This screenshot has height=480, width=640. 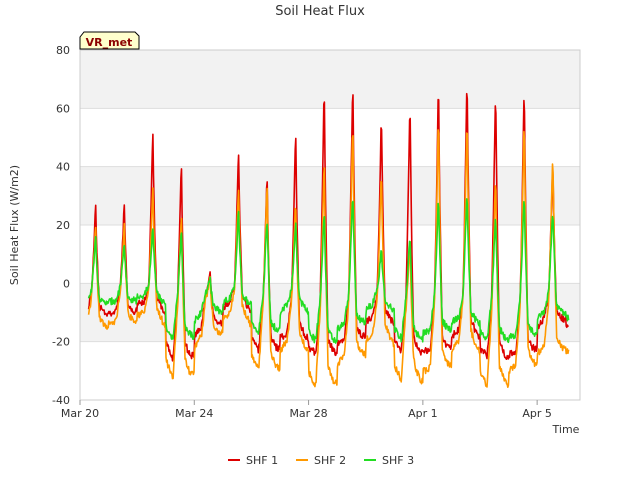 What do you see at coordinates (63, 50) in the screenshot?
I see `y-tick-label: 80` at bounding box center [63, 50].